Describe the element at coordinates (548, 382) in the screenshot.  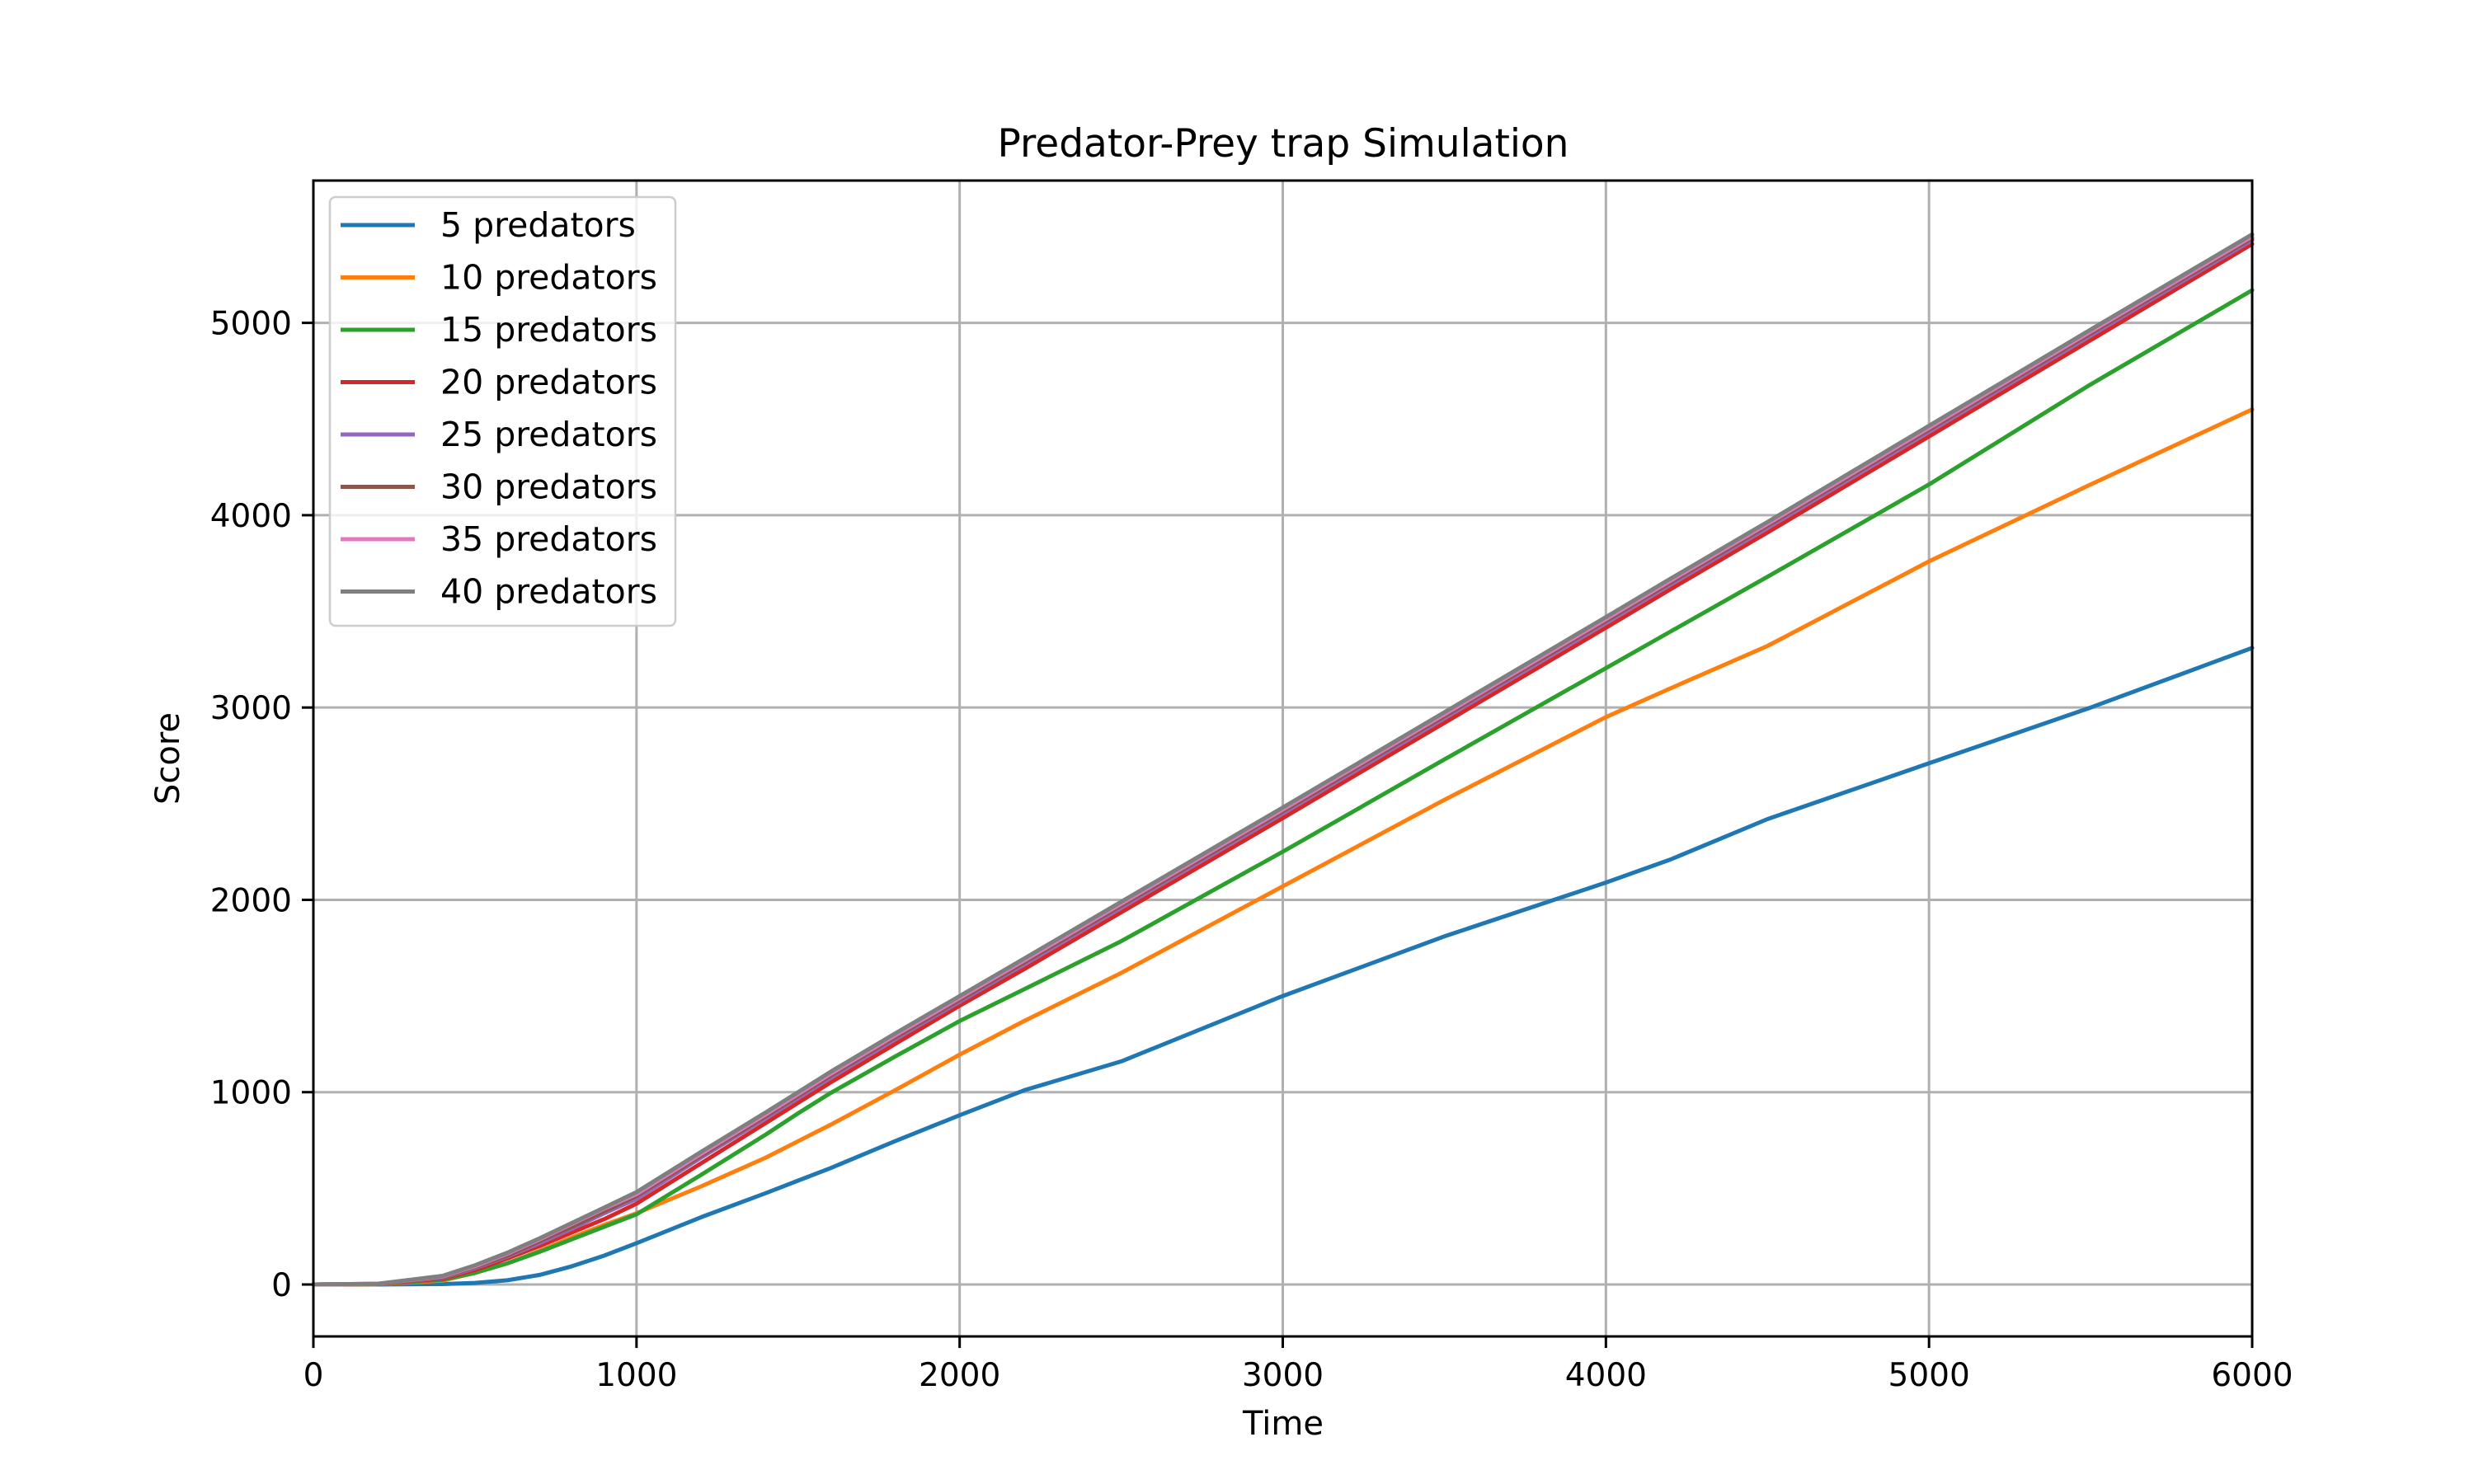
I see `legend-label-20-predators: 20 predators` at that location.